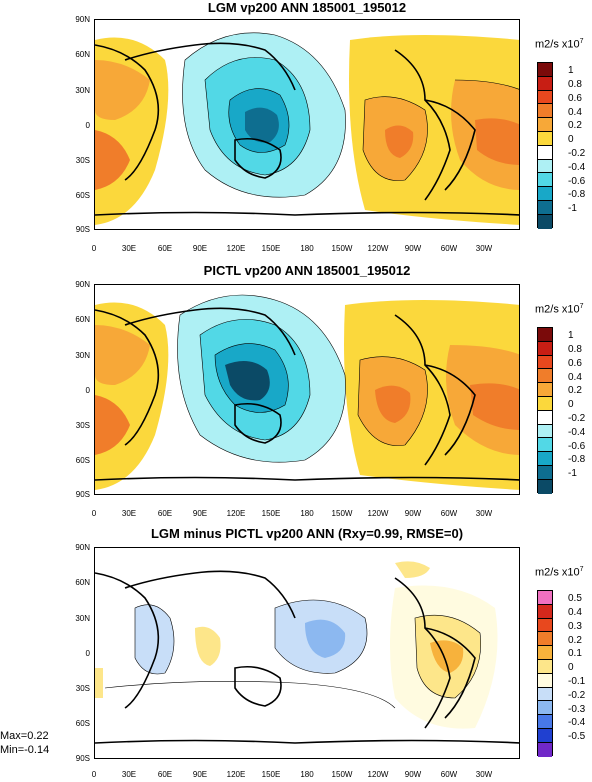 Image resolution: width=592 pixels, height=782 pixels. I want to click on max-value: Max=0.22, so click(24, 736).